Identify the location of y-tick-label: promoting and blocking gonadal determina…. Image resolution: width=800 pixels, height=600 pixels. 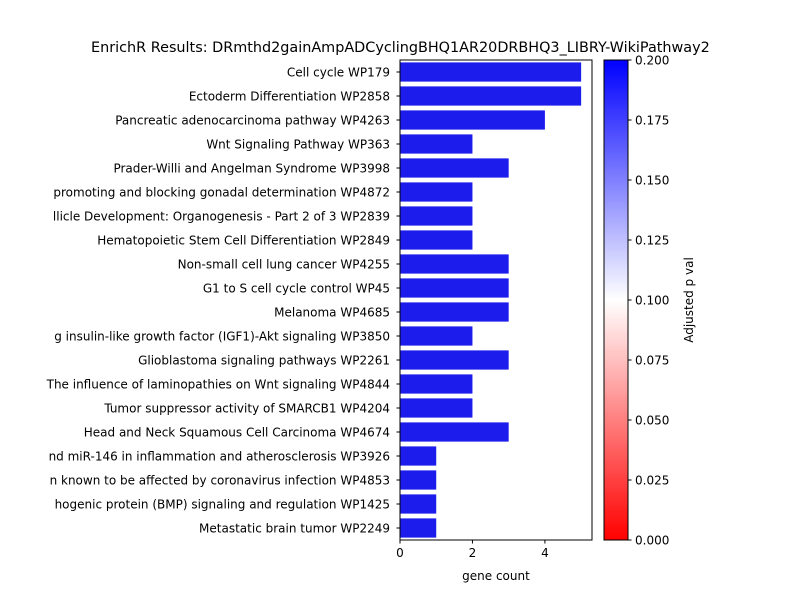
(221, 192).